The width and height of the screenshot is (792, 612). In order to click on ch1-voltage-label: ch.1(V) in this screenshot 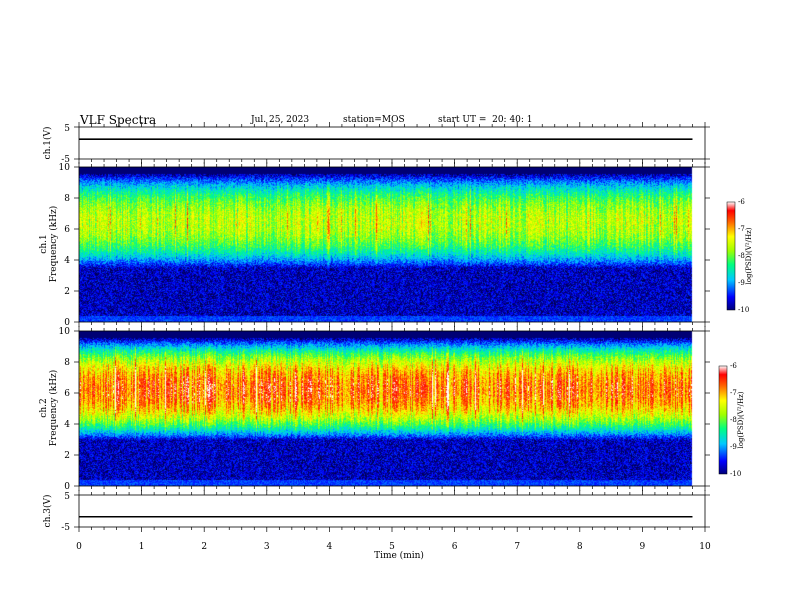, I will do `click(47, 143)`.